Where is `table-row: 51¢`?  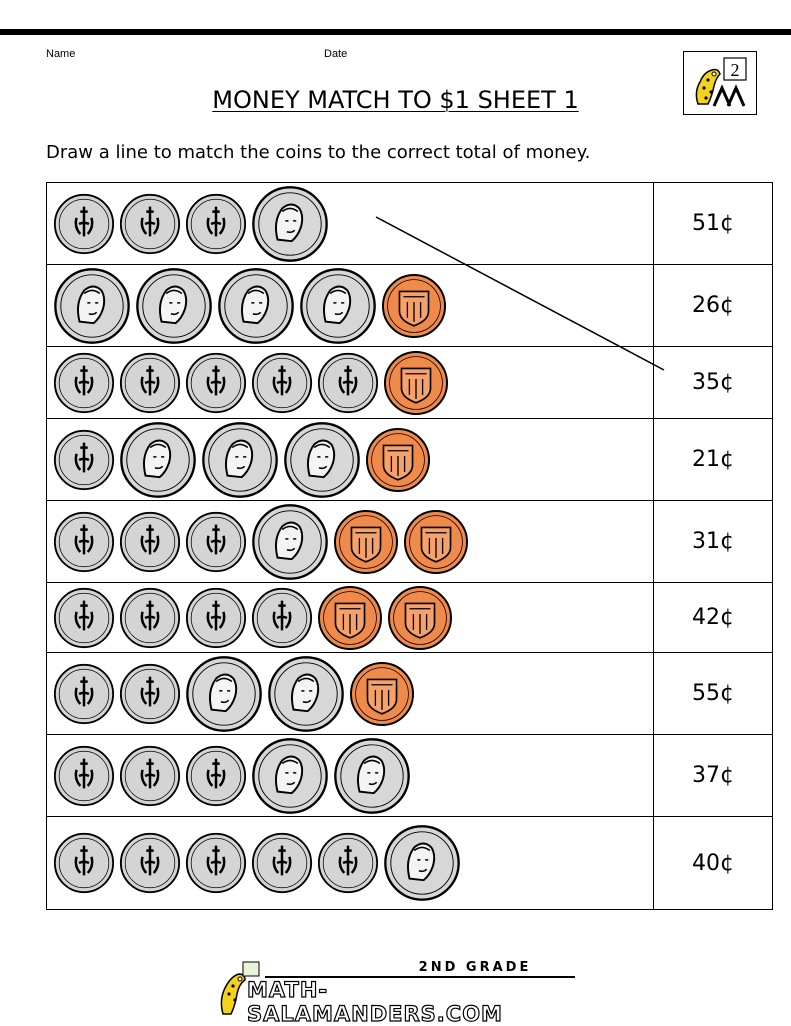
table-row: 51¢ is located at coordinates (409, 224).